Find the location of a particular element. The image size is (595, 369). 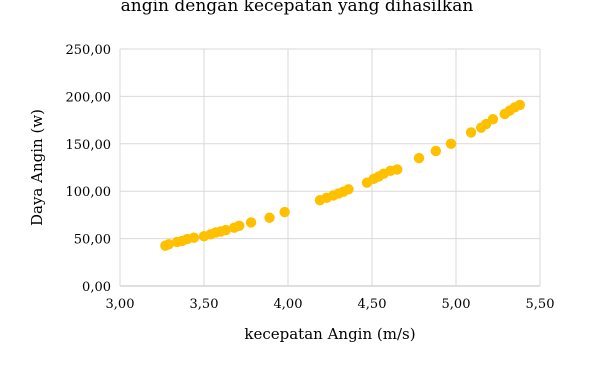

x-tick-label: 4,00 is located at coordinates (288, 304).